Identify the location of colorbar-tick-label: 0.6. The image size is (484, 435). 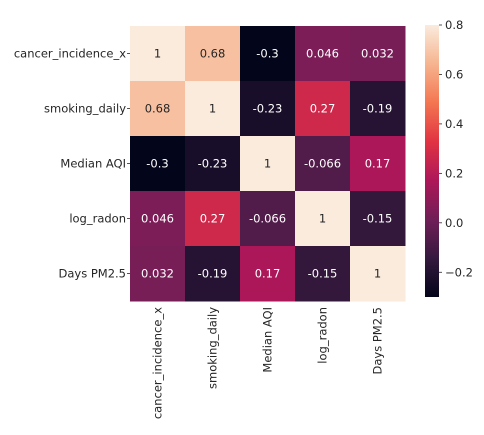
(454, 74).